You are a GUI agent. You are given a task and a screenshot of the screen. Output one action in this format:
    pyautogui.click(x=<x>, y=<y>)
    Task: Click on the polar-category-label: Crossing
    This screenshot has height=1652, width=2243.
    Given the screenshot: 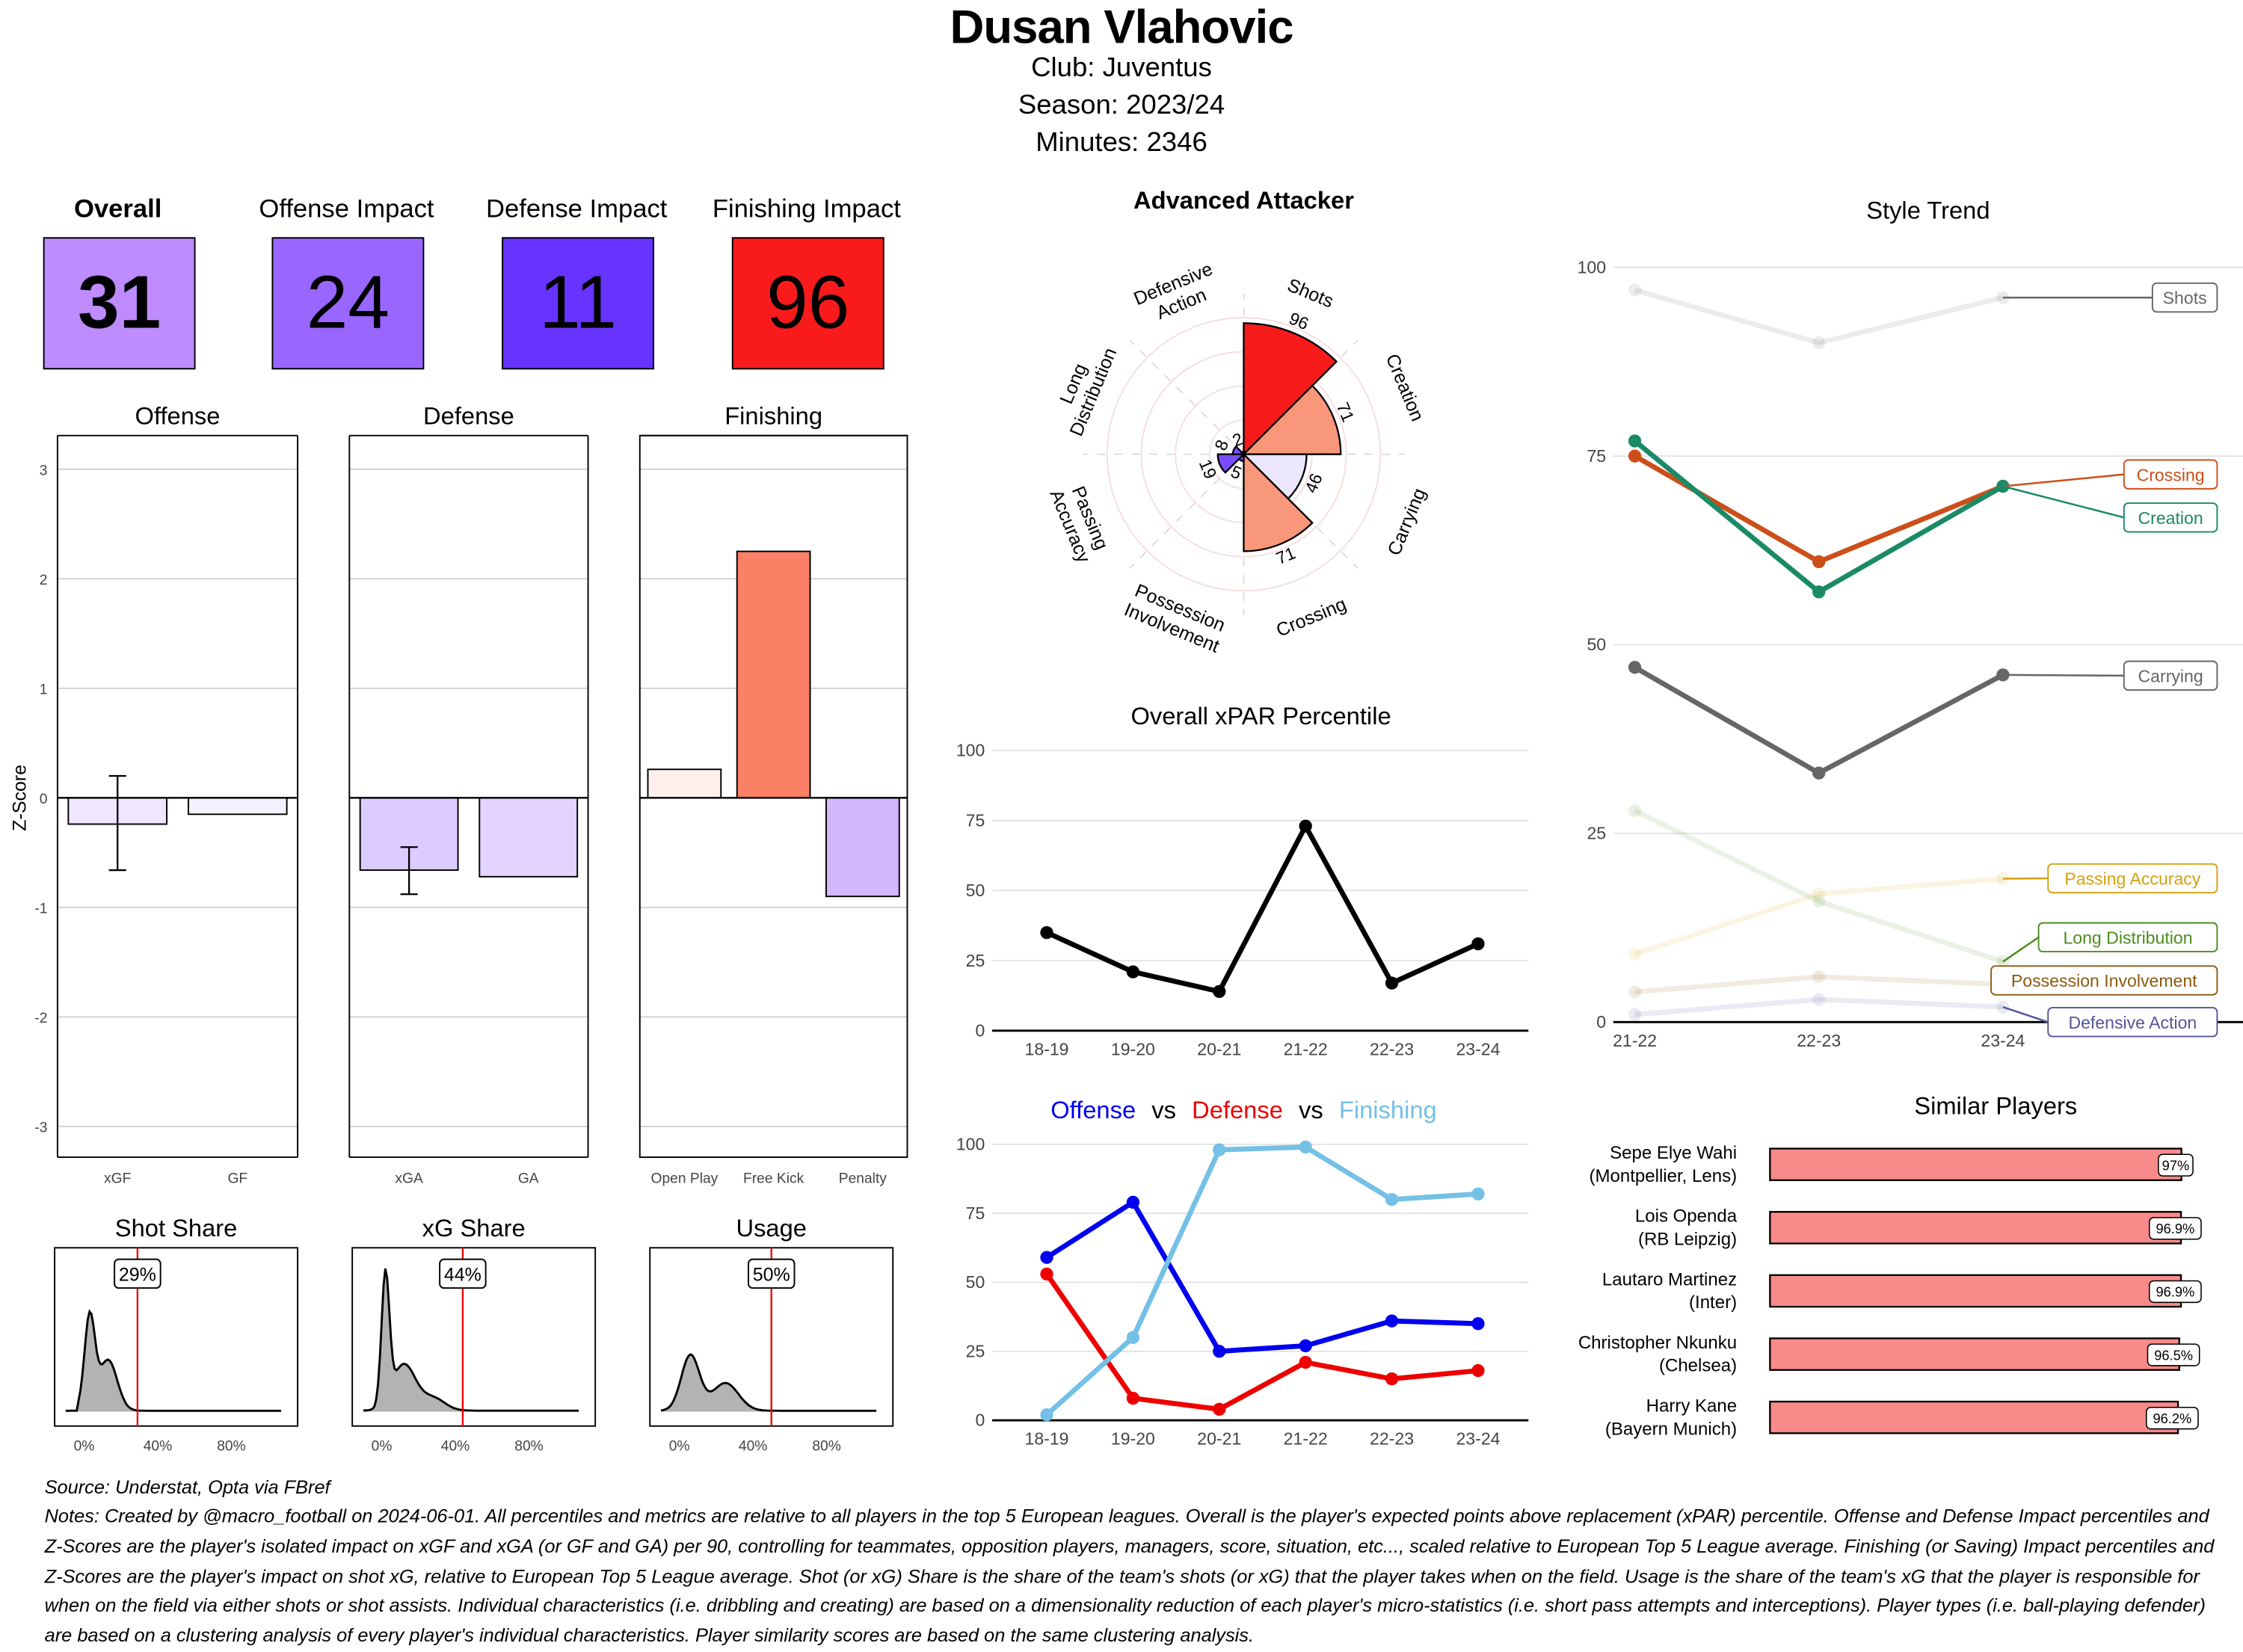 What is the action you would take?
    pyautogui.click(x=1311, y=618)
    